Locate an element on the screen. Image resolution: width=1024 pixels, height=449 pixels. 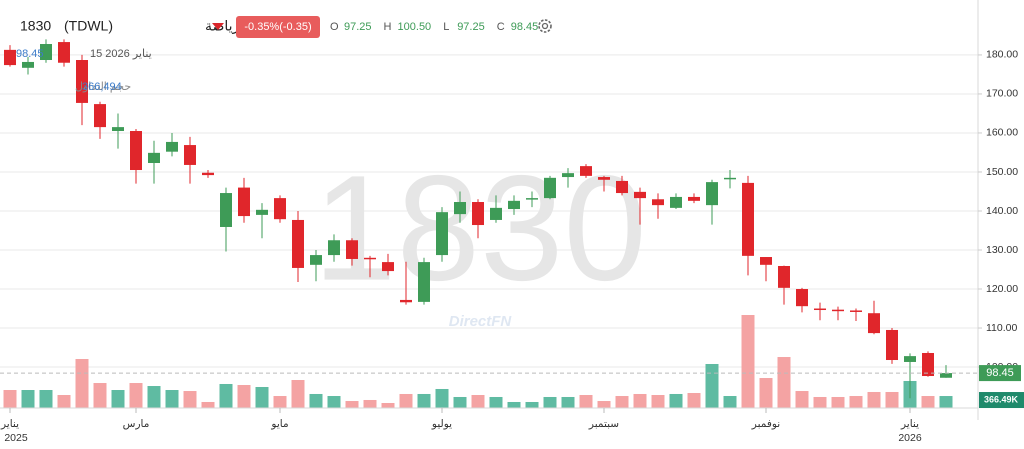
y-tick-label: 170.00 is located at coordinates (1002, 94).